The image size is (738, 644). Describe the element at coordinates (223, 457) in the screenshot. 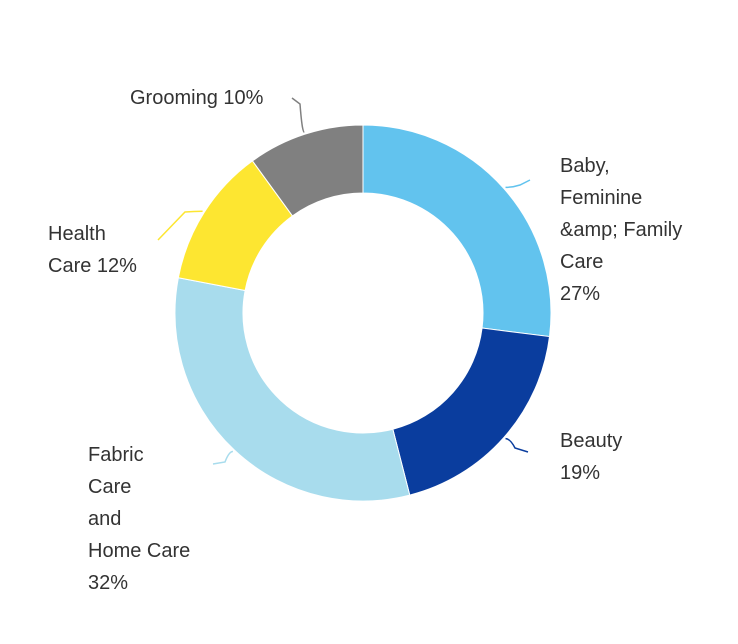

I see `leader-fabric-home-care` at that location.